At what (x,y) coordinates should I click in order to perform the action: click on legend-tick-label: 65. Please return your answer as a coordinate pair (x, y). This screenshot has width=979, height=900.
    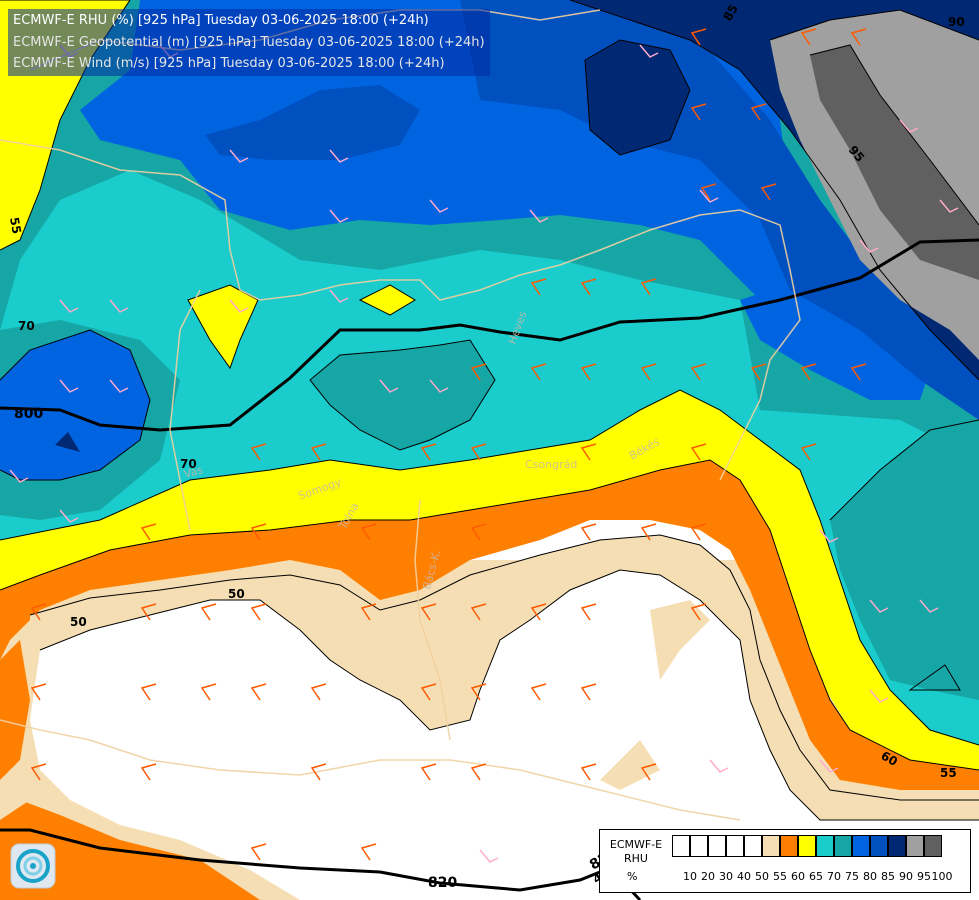
    Looking at the image, I should click on (816, 876).